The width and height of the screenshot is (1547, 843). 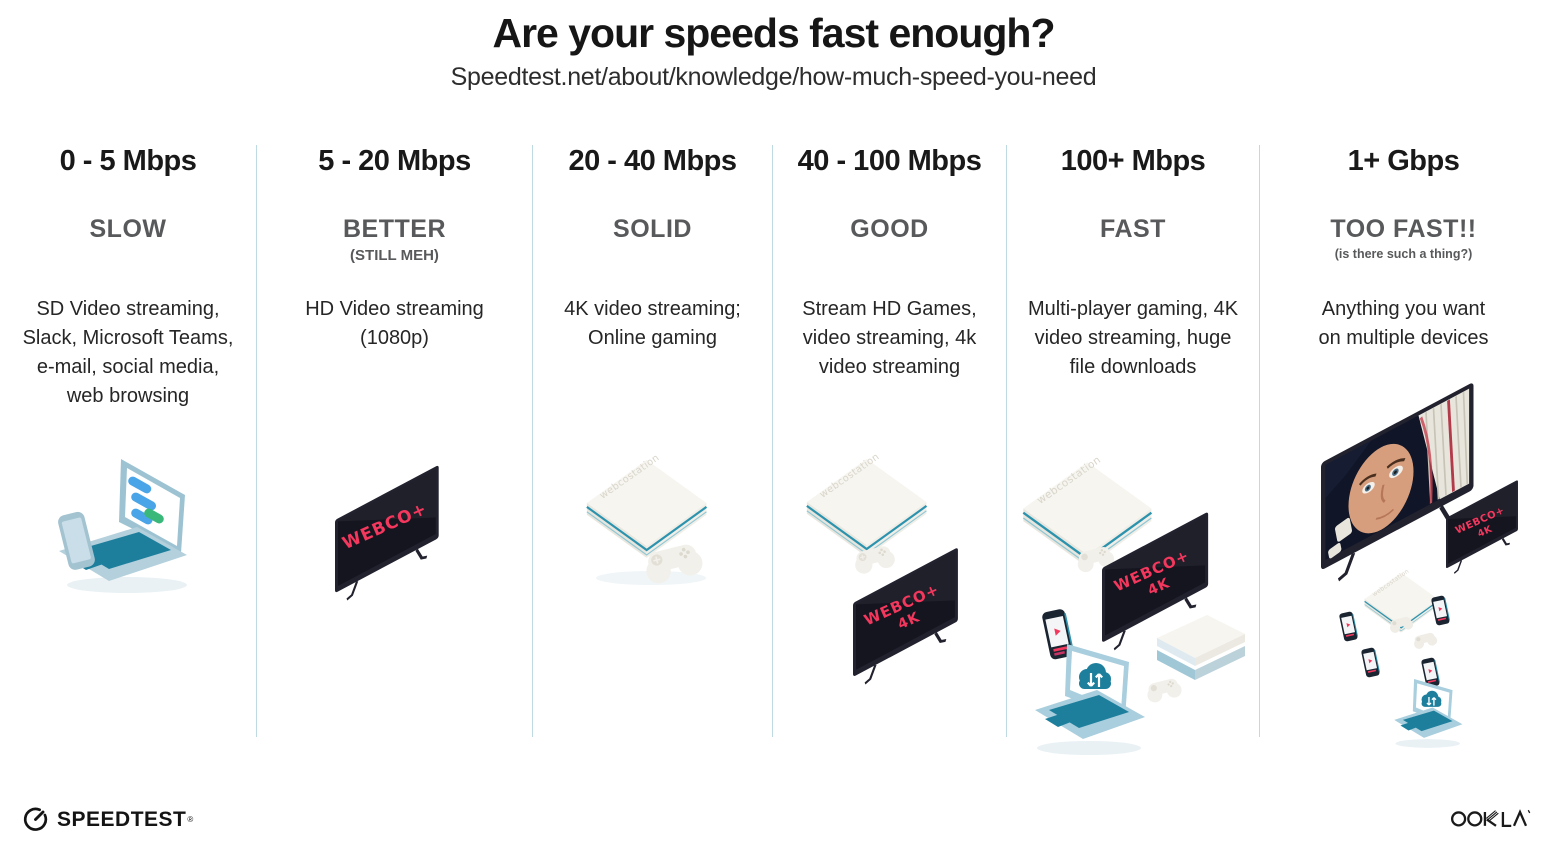 I want to click on many-devices-illustration: webcostation, so click(x=1133, y=605).